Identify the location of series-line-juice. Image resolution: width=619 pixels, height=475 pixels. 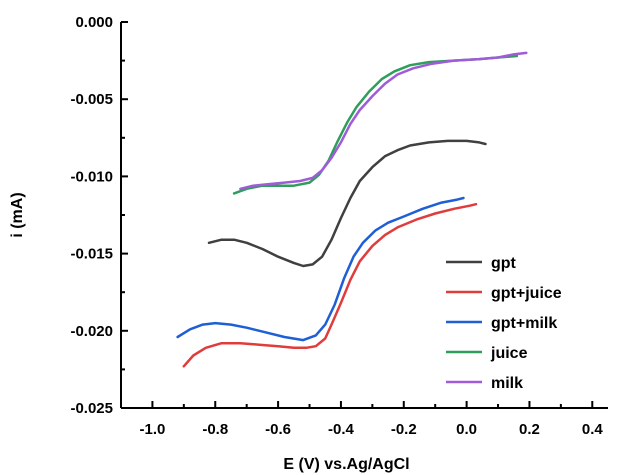
(375, 124).